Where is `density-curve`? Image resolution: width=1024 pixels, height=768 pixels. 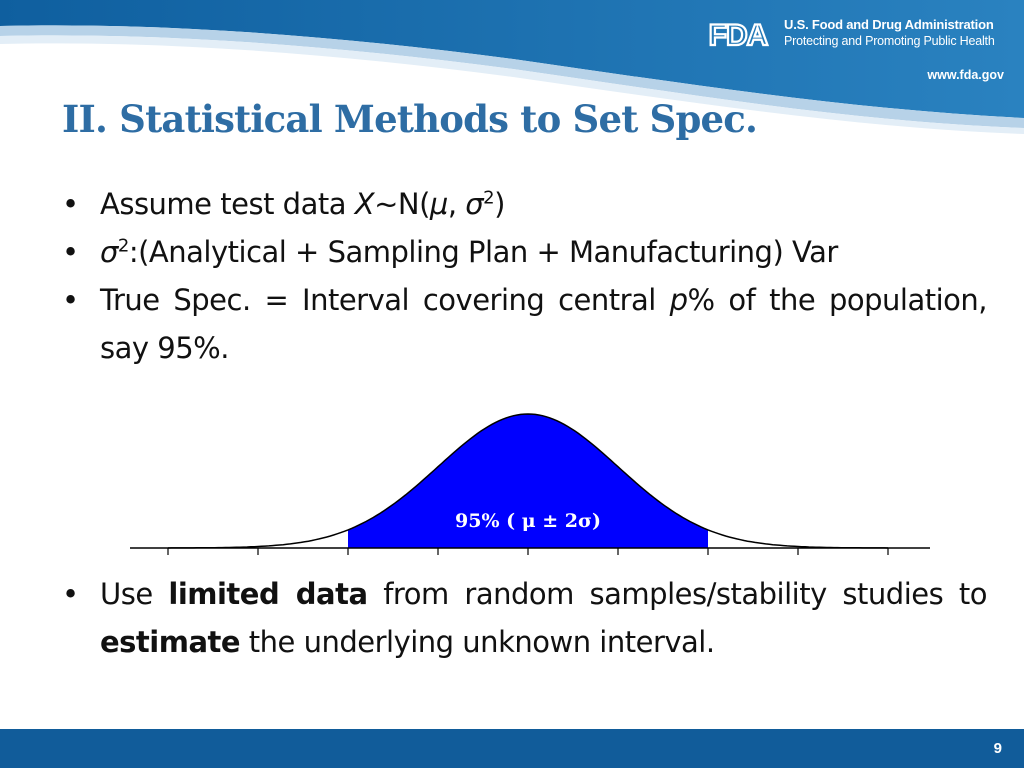 density-curve is located at coordinates (528, 481).